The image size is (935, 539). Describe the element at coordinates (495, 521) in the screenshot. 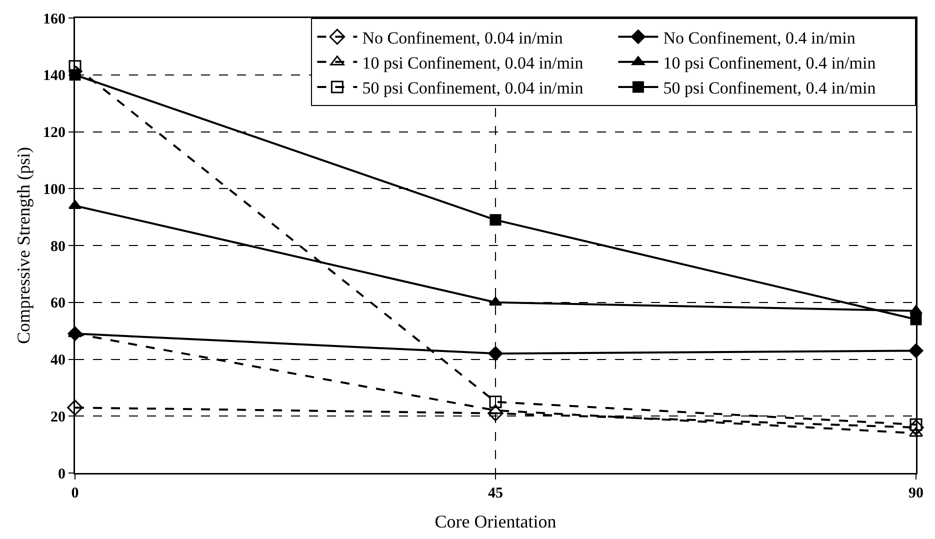

I see `x-axis-title: Core Orientation` at that location.